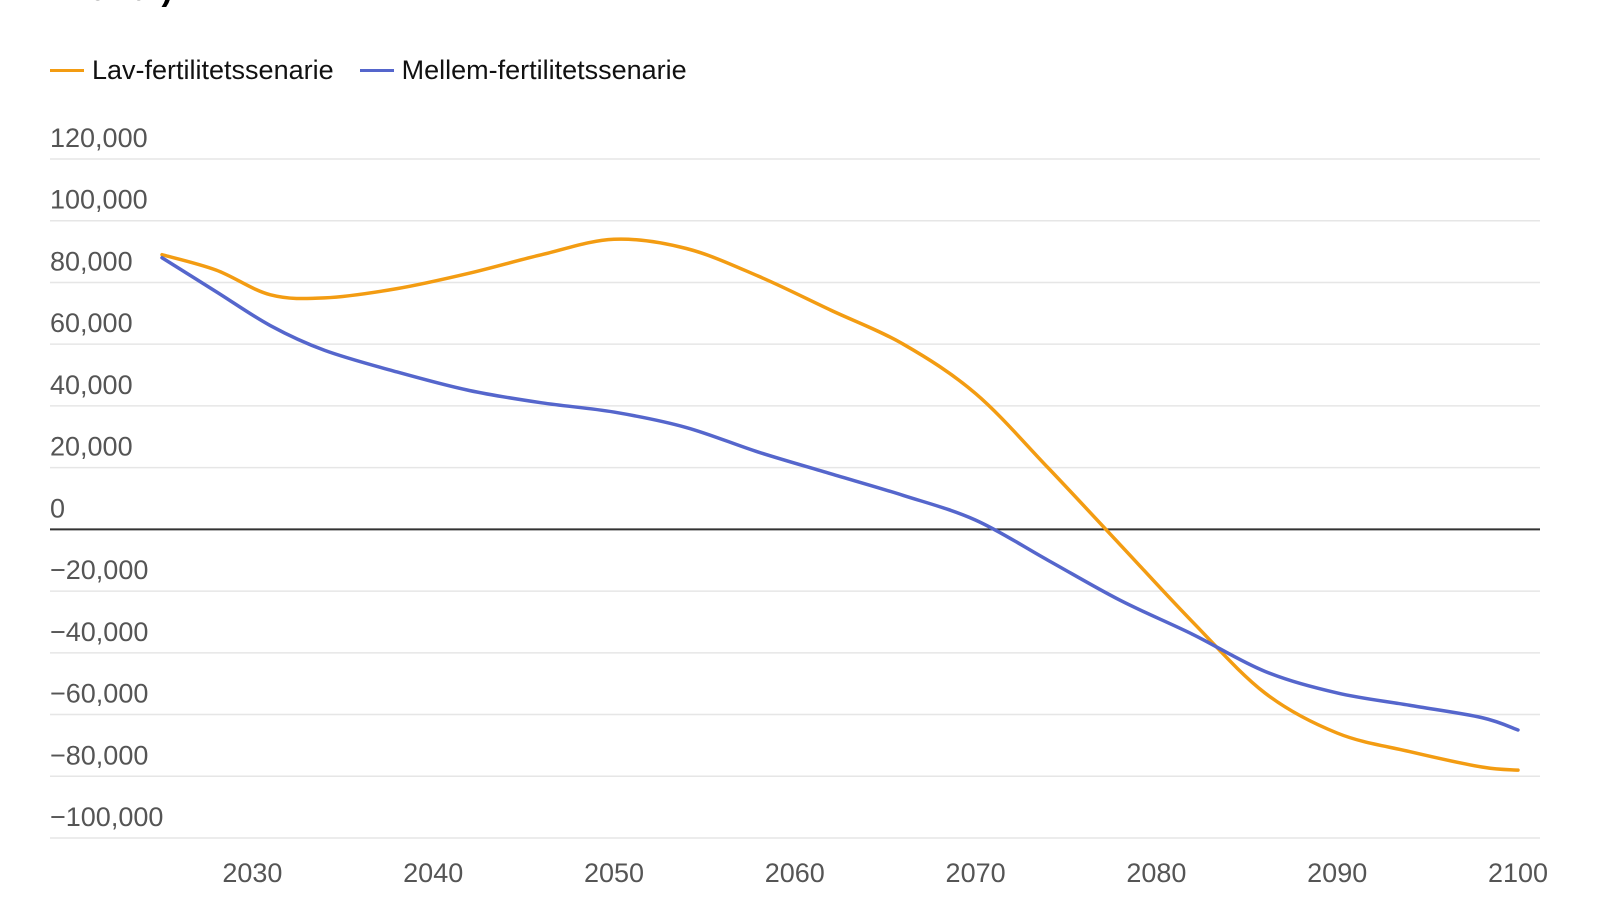 The width and height of the screenshot is (1600, 900). Describe the element at coordinates (99, 138) in the screenshot. I see `y-tick-label: 120,000` at that location.